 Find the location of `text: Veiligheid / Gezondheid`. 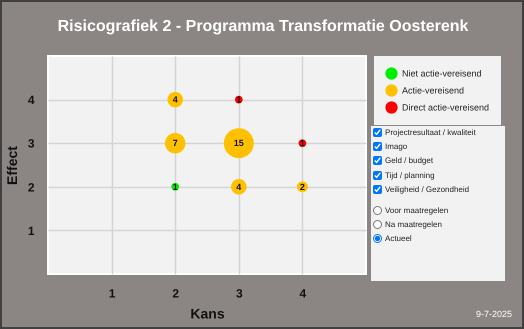

text: Veiligheid / Gezondheid is located at coordinates (427, 189).